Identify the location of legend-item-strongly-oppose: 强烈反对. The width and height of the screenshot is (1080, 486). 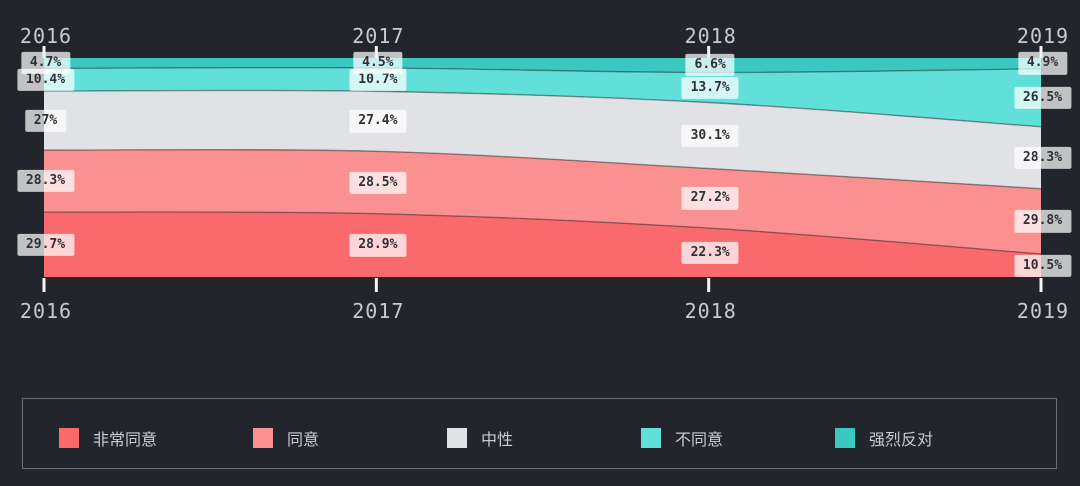
(884, 438).